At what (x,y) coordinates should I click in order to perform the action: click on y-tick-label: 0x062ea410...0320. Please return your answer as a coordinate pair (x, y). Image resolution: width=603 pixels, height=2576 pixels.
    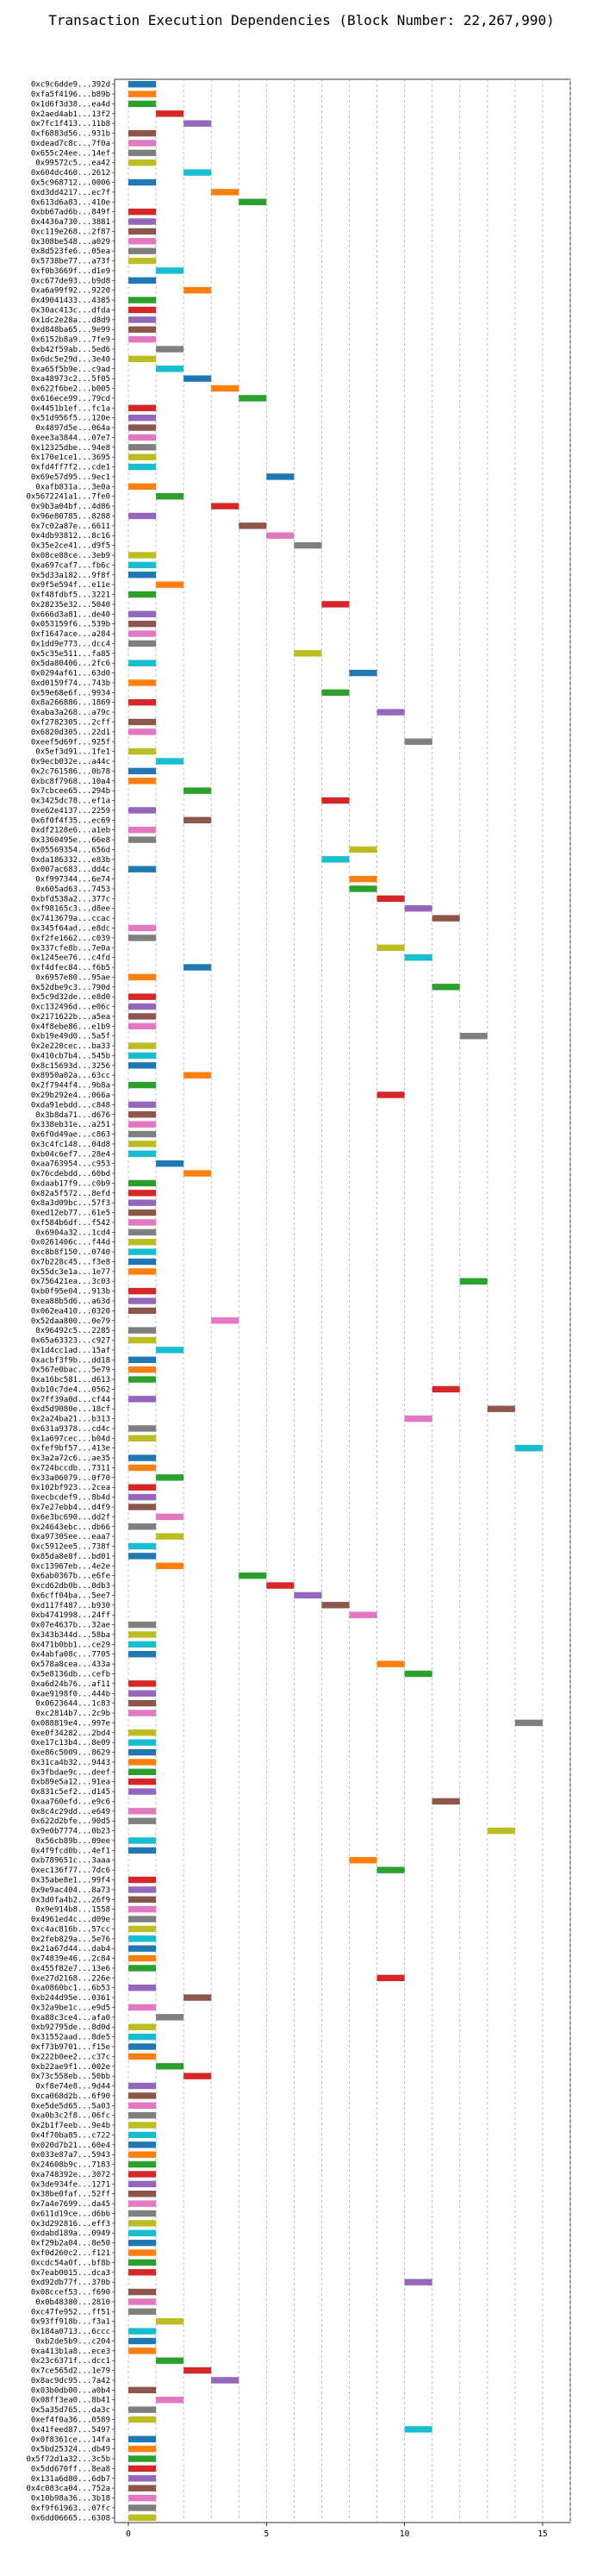
    Looking at the image, I should click on (70, 1311).